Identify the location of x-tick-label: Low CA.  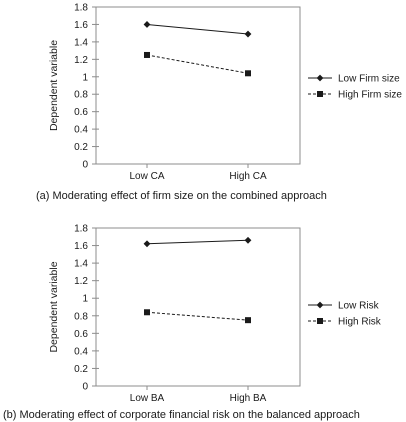
(146, 176).